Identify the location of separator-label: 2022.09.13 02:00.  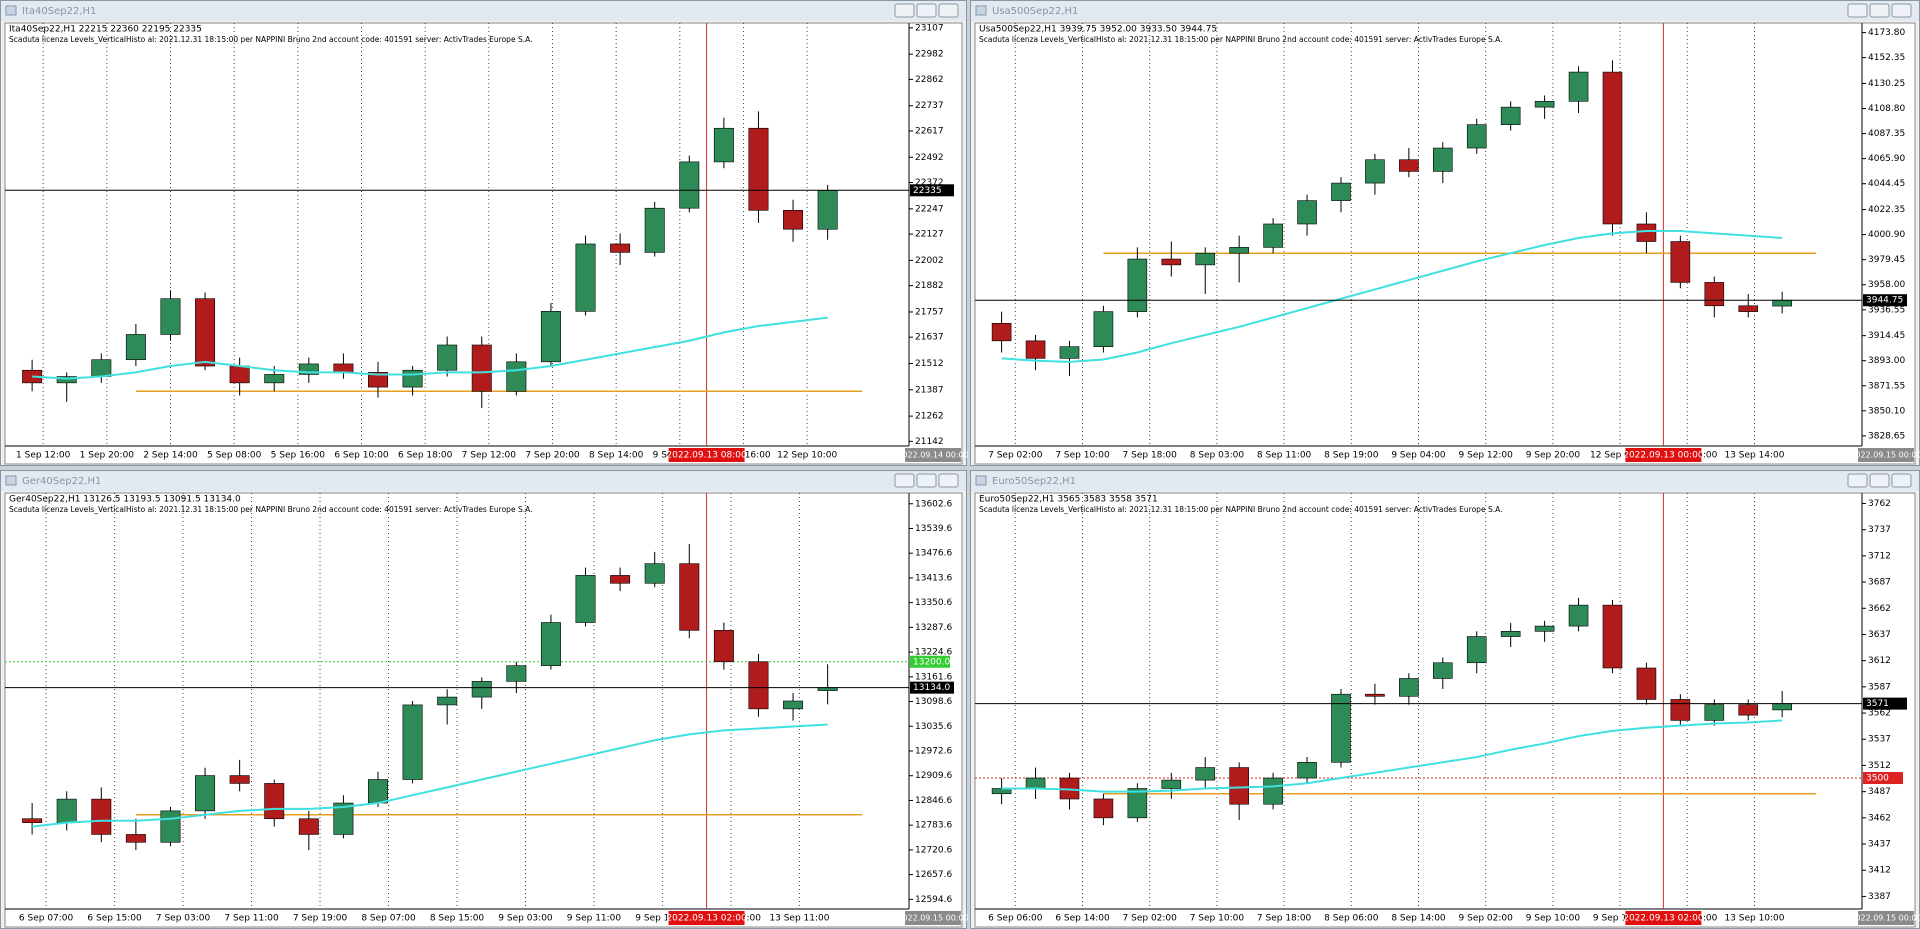
(1663, 919).